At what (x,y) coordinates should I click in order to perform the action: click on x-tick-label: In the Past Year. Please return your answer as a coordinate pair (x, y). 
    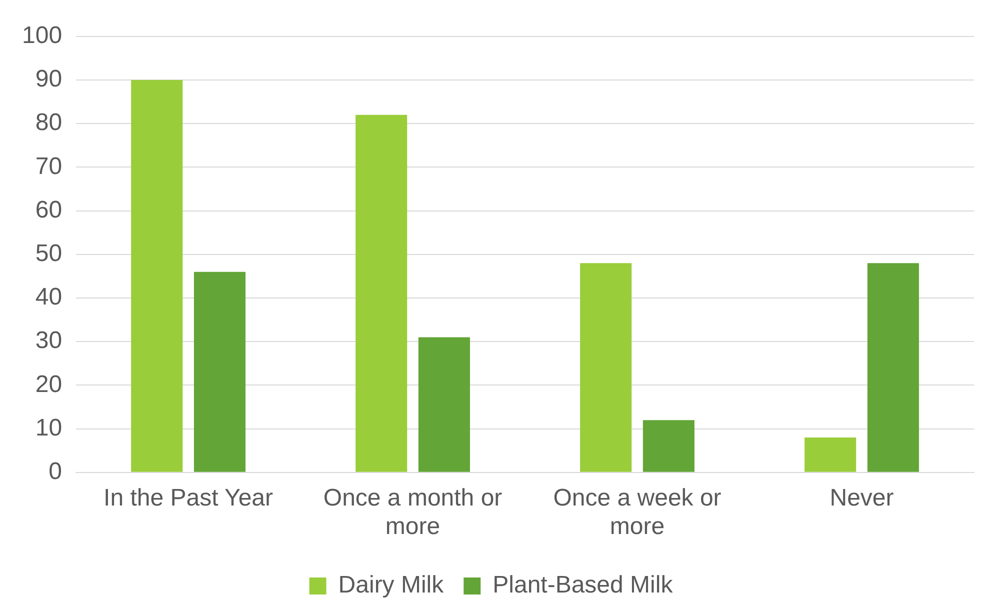
    Looking at the image, I should click on (189, 498).